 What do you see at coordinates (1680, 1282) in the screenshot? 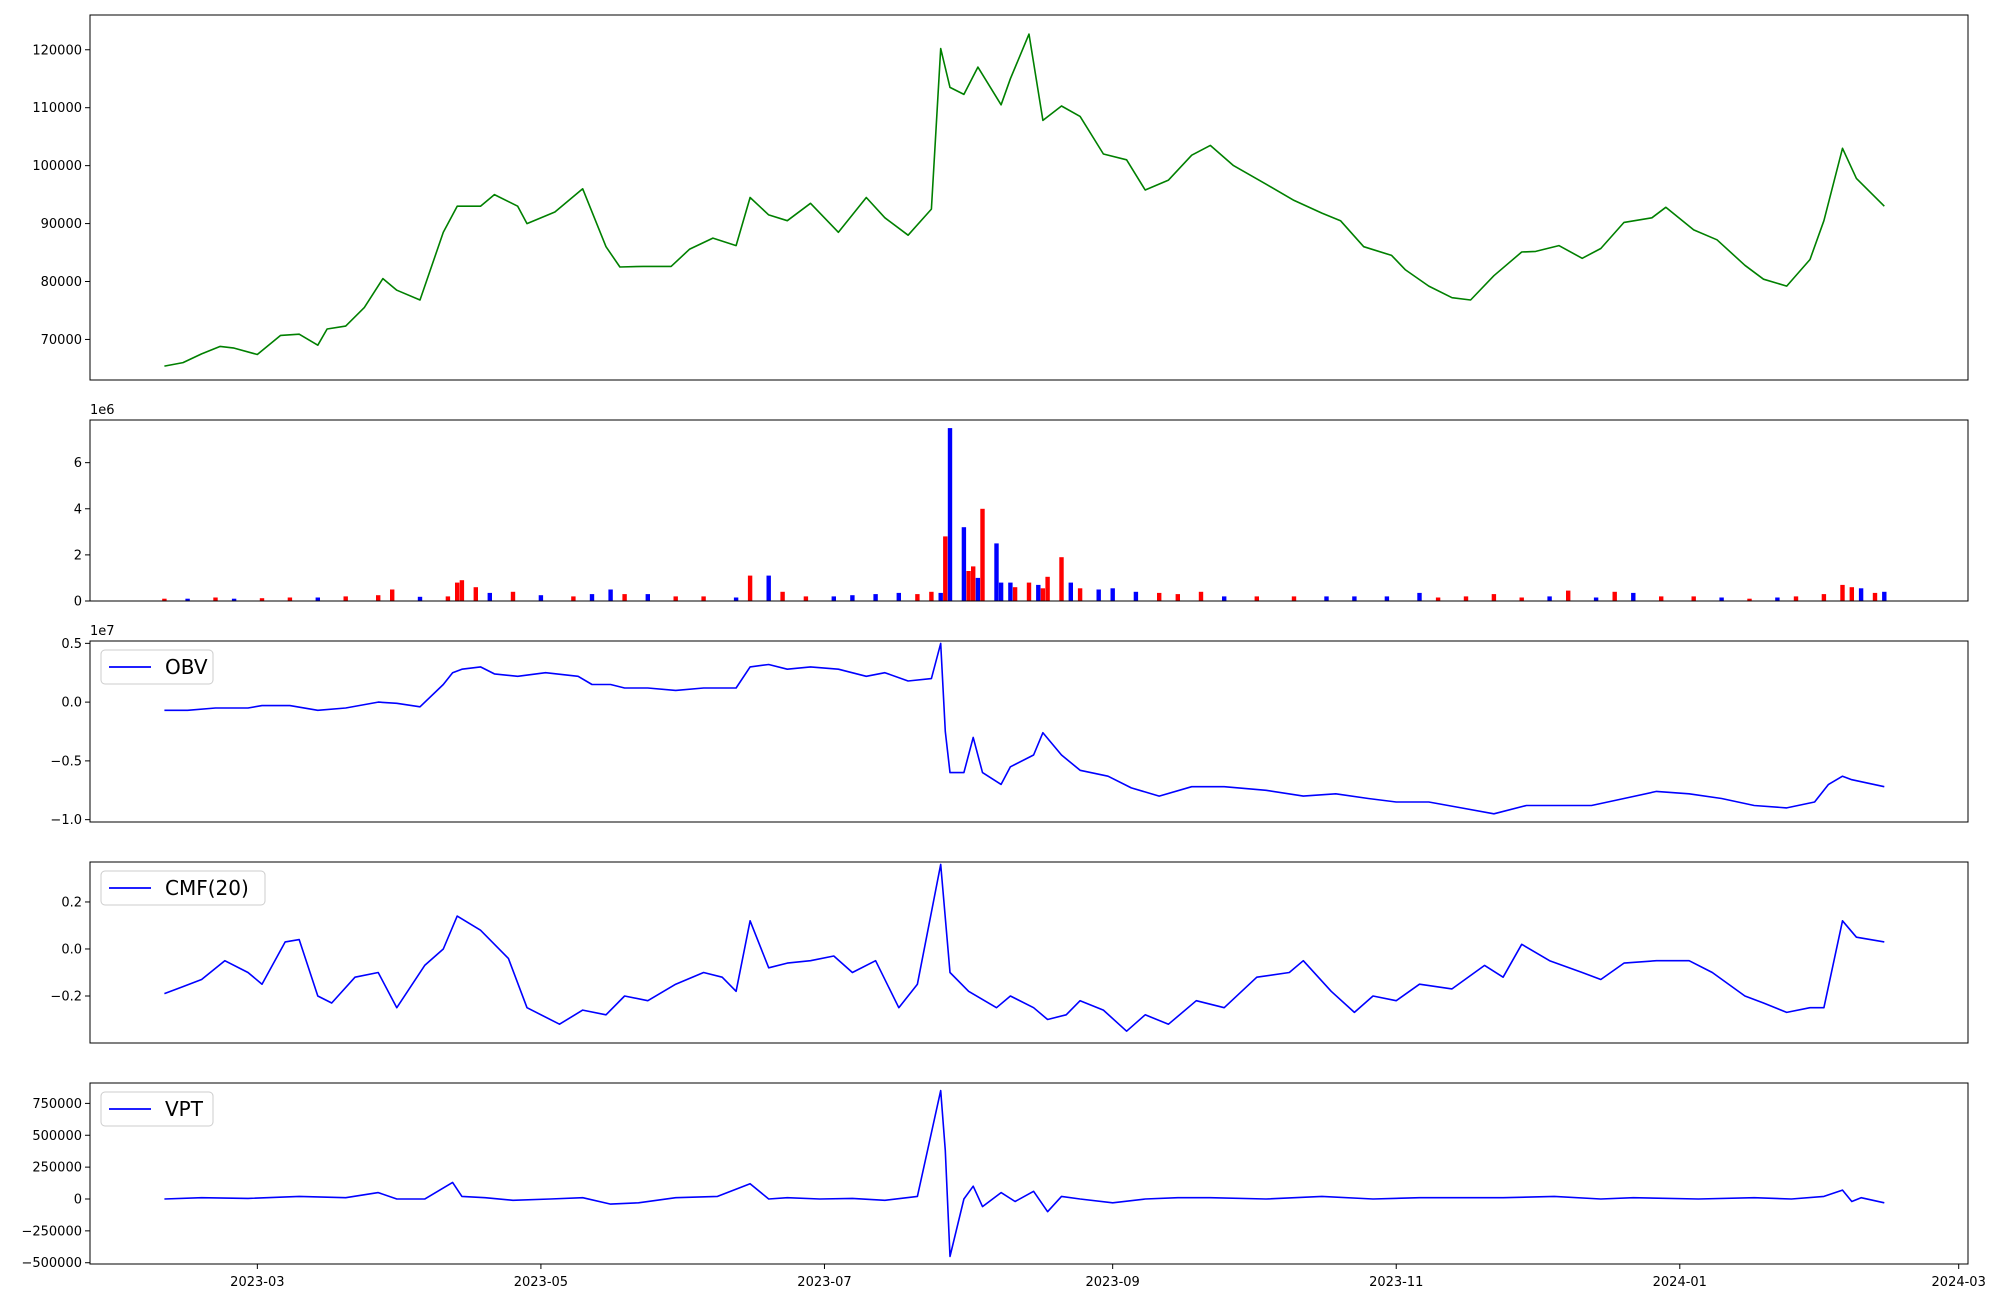
I see `xtick-label: 2024-01` at bounding box center [1680, 1282].